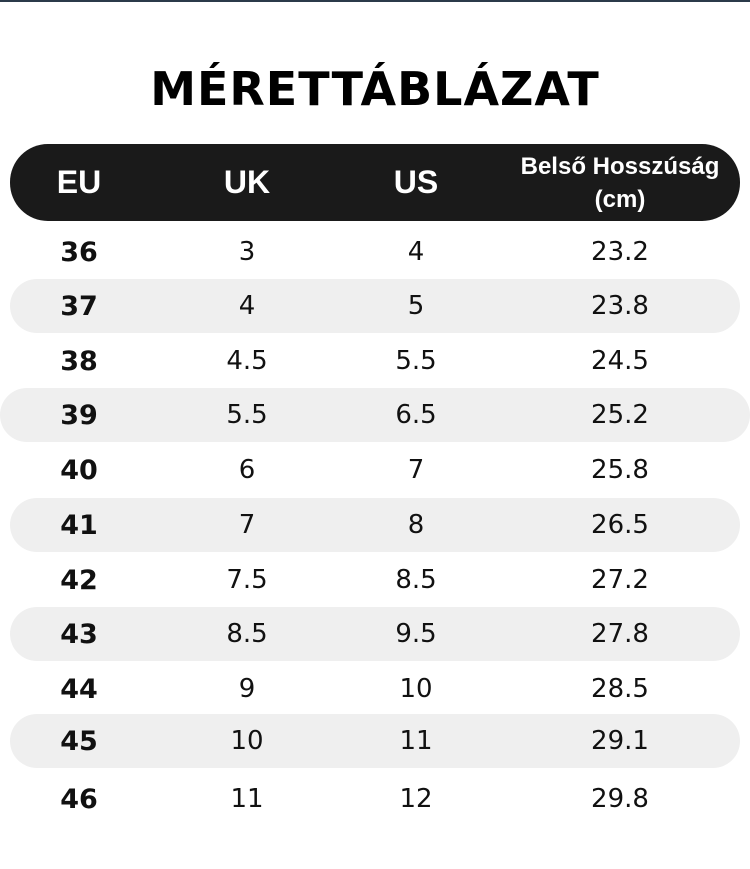 The image size is (750, 869). What do you see at coordinates (247, 306) in the screenshot?
I see `cell-uk: 4` at bounding box center [247, 306].